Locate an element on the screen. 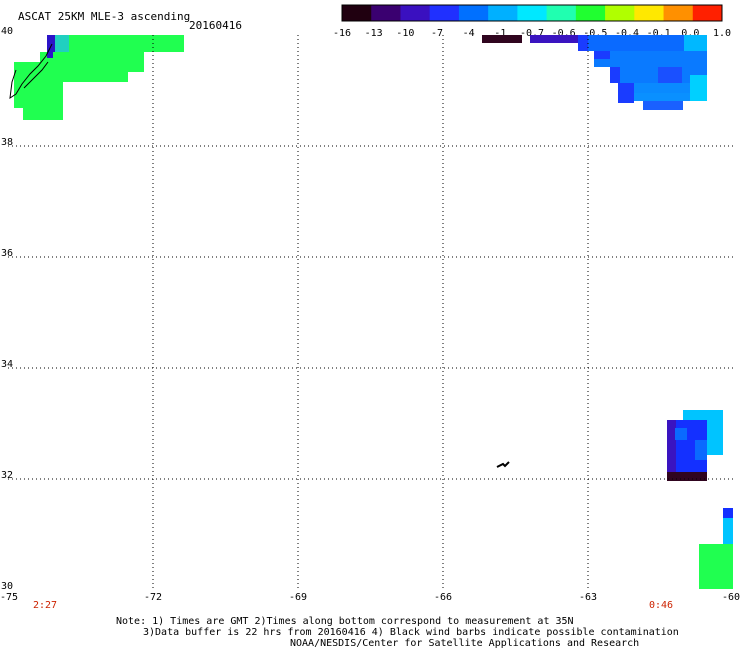 Image resolution: width=740 pixels, height=650 pixels. swath-southeast is located at coordinates (716, 548).